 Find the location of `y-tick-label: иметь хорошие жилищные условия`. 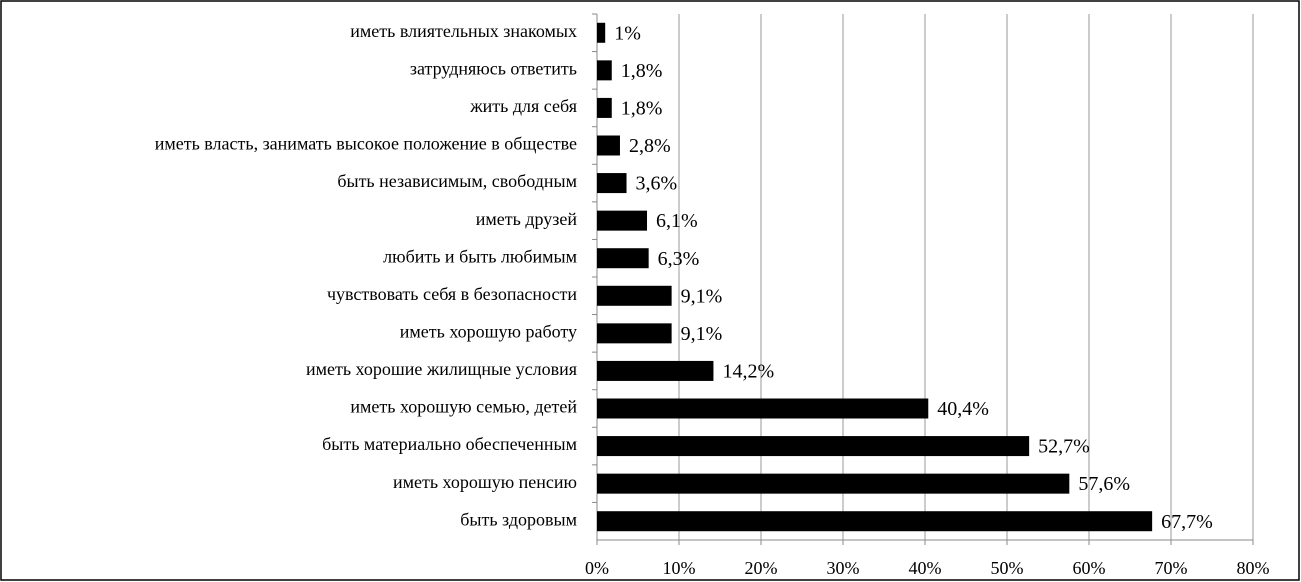

y-tick-label: иметь хорошие жилищные условия is located at coordinates (441, 369).